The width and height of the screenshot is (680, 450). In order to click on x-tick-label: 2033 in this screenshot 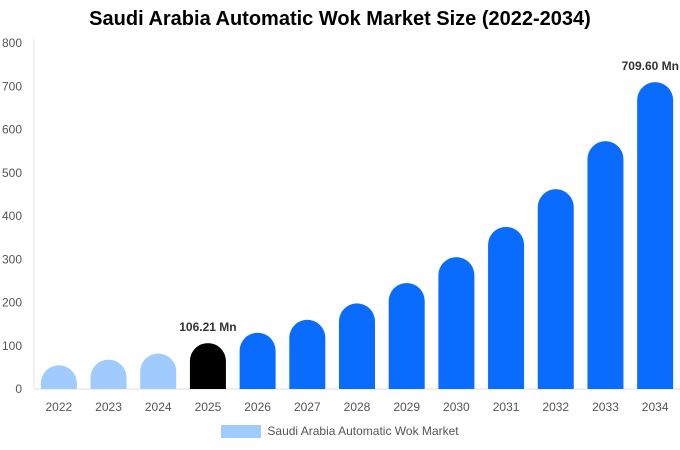, I will do `click(605, 407)`.